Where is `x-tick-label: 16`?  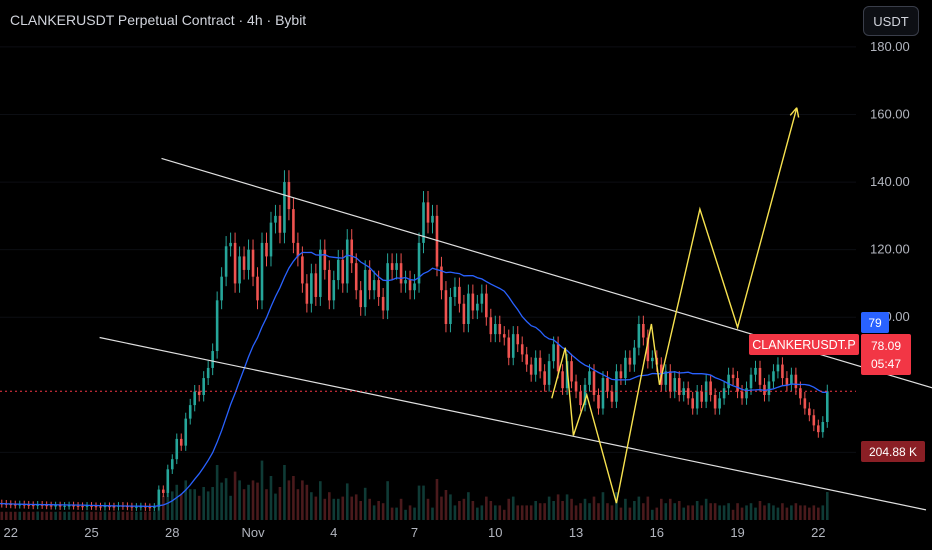
x-tick-label: 16 is located at coordinates (657, 532).